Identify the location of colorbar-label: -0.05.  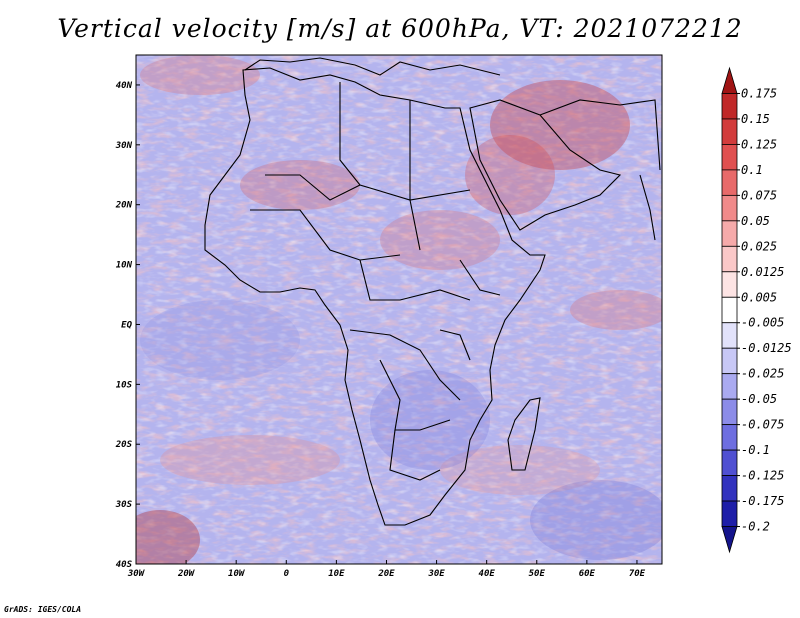
(759, 399).